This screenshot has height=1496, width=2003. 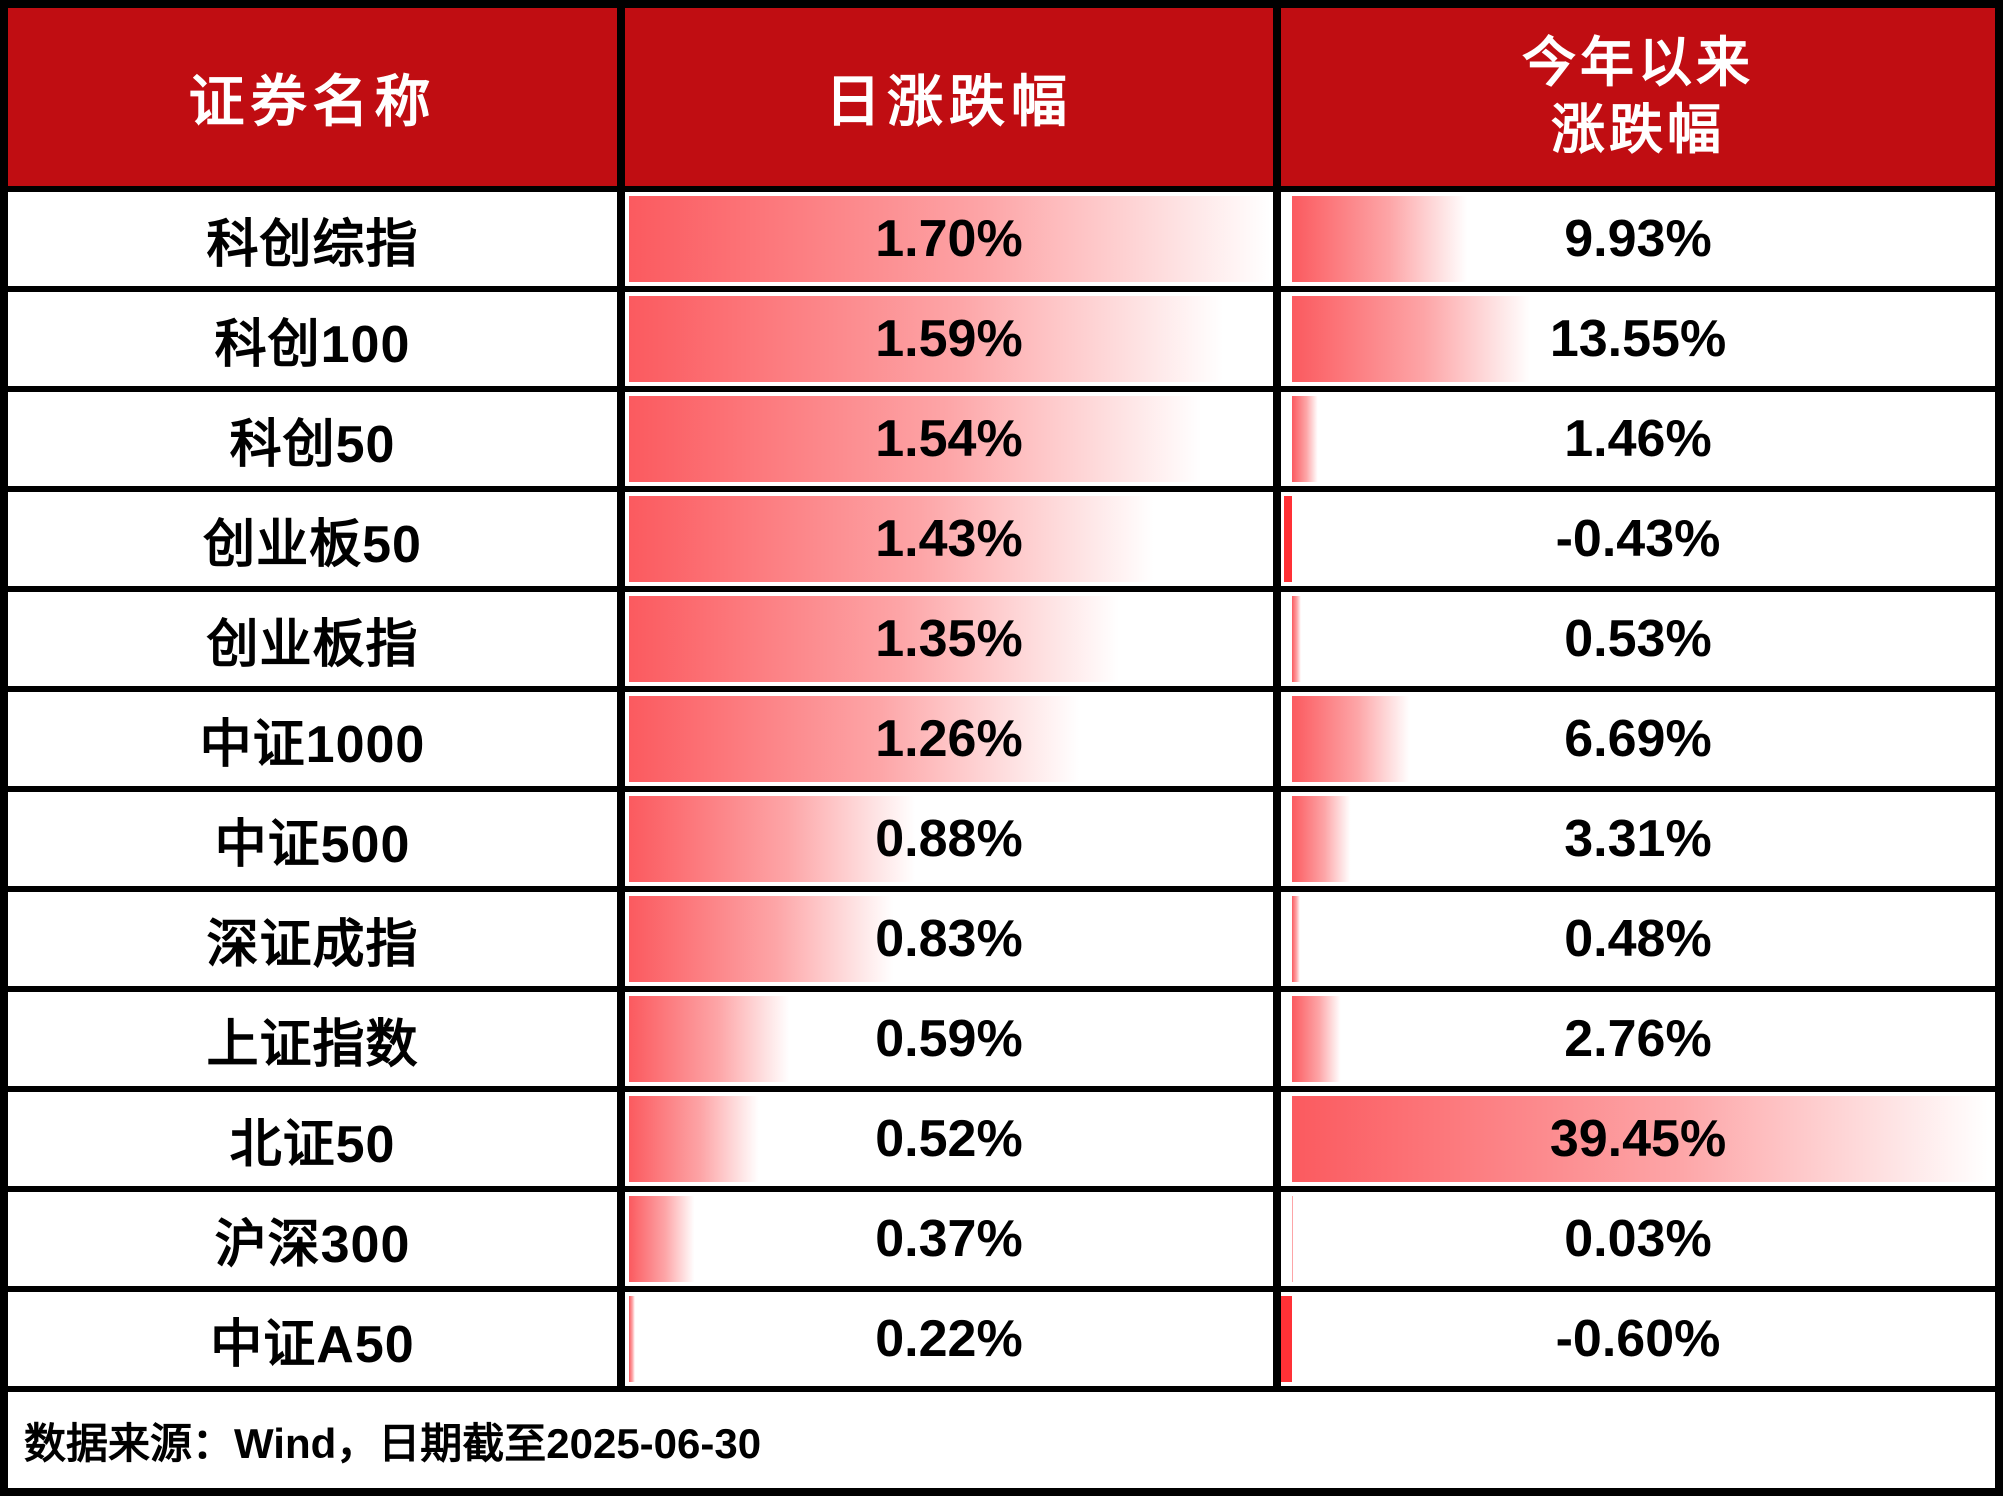 I want to click on daily-change-cell: 0.59%, so click(x=949, y=1039).